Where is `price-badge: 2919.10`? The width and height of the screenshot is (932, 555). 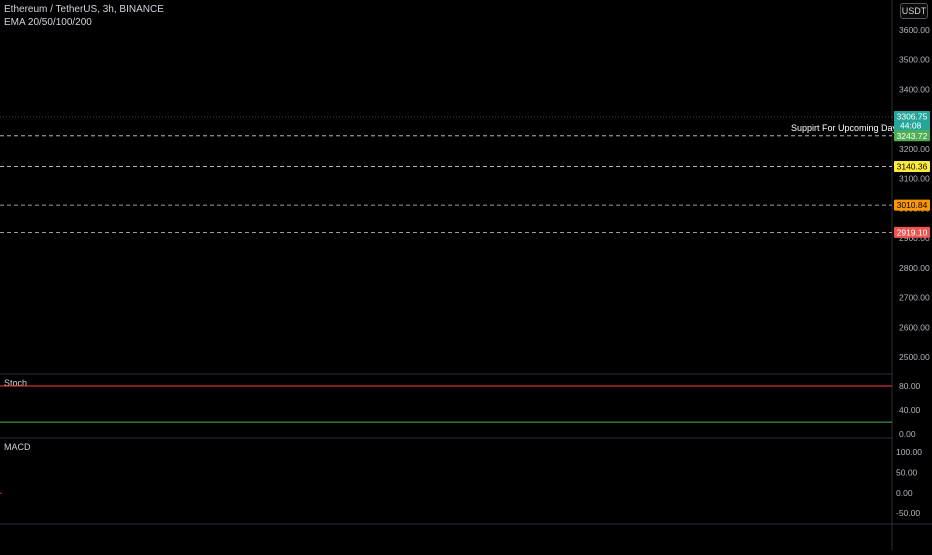
price-badge: 2919.10 is located at coordinates (912, 232).